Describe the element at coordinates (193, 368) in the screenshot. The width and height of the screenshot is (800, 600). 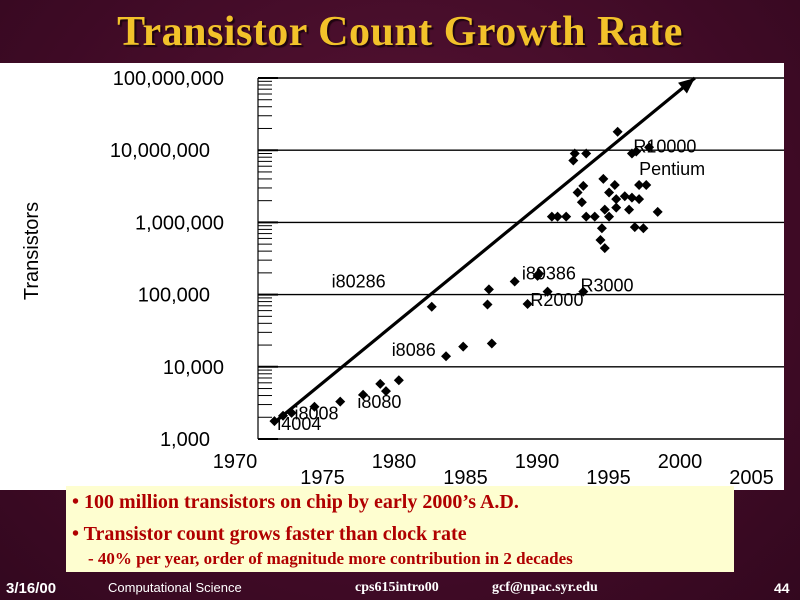
I see `y-tick-label: 10,000` at that location.